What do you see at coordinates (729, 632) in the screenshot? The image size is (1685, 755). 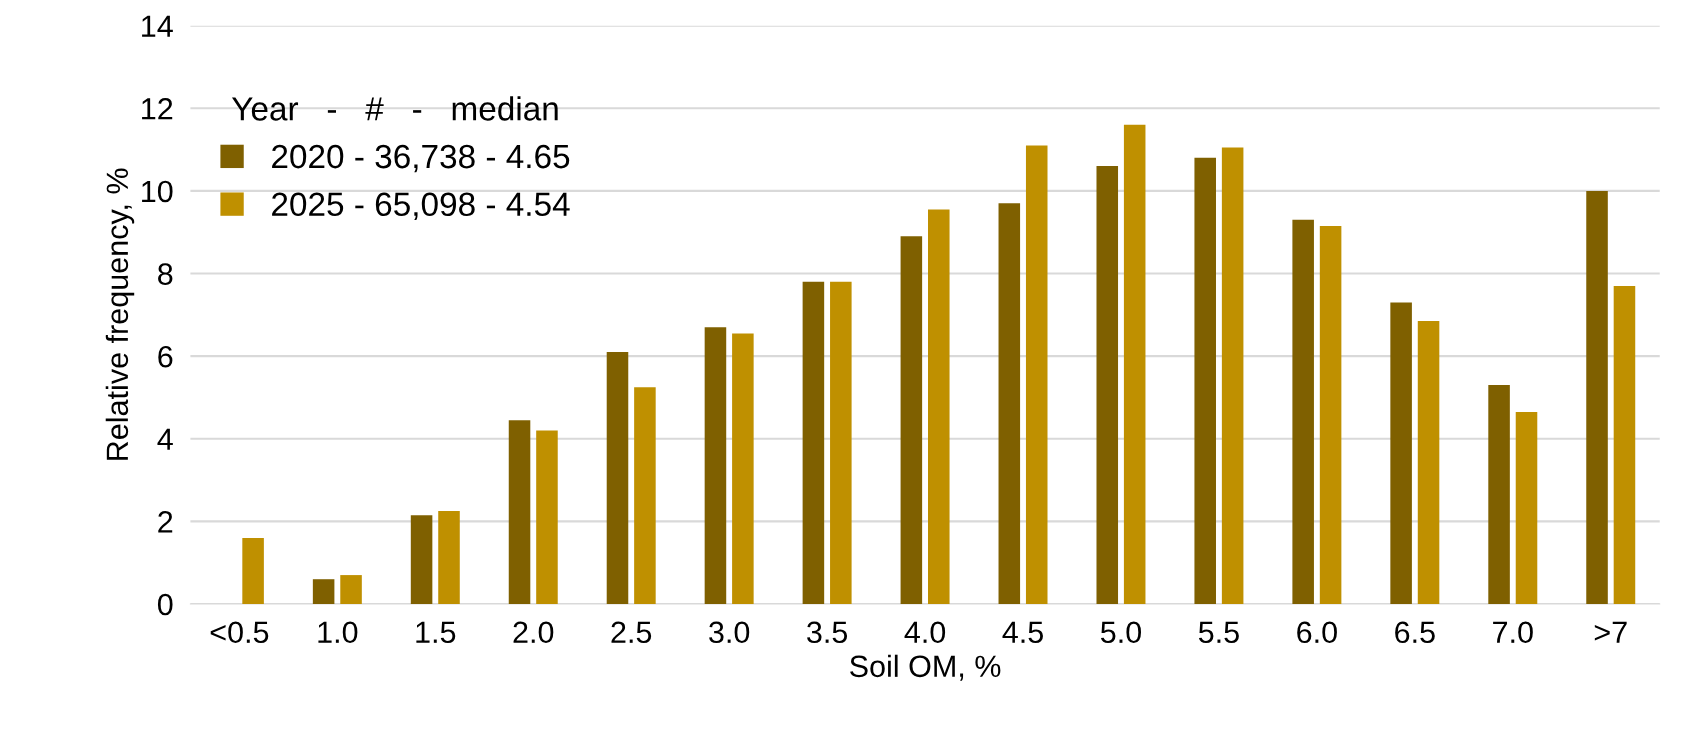 I see `x-tick-label: 3.0` at bounding box center [729, 632].